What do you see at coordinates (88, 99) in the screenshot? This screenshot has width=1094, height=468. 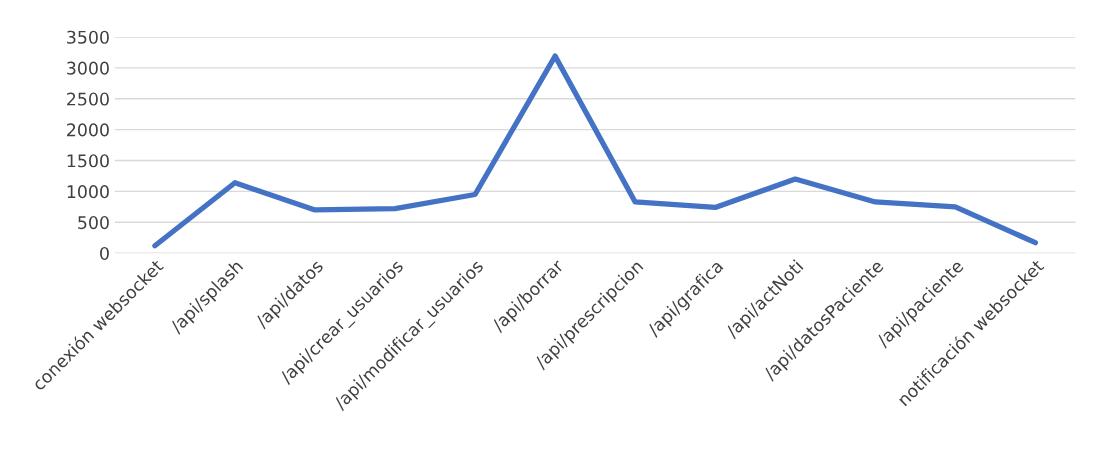 I see `y-tick-label: 2500` at bounding box center [88, 99].